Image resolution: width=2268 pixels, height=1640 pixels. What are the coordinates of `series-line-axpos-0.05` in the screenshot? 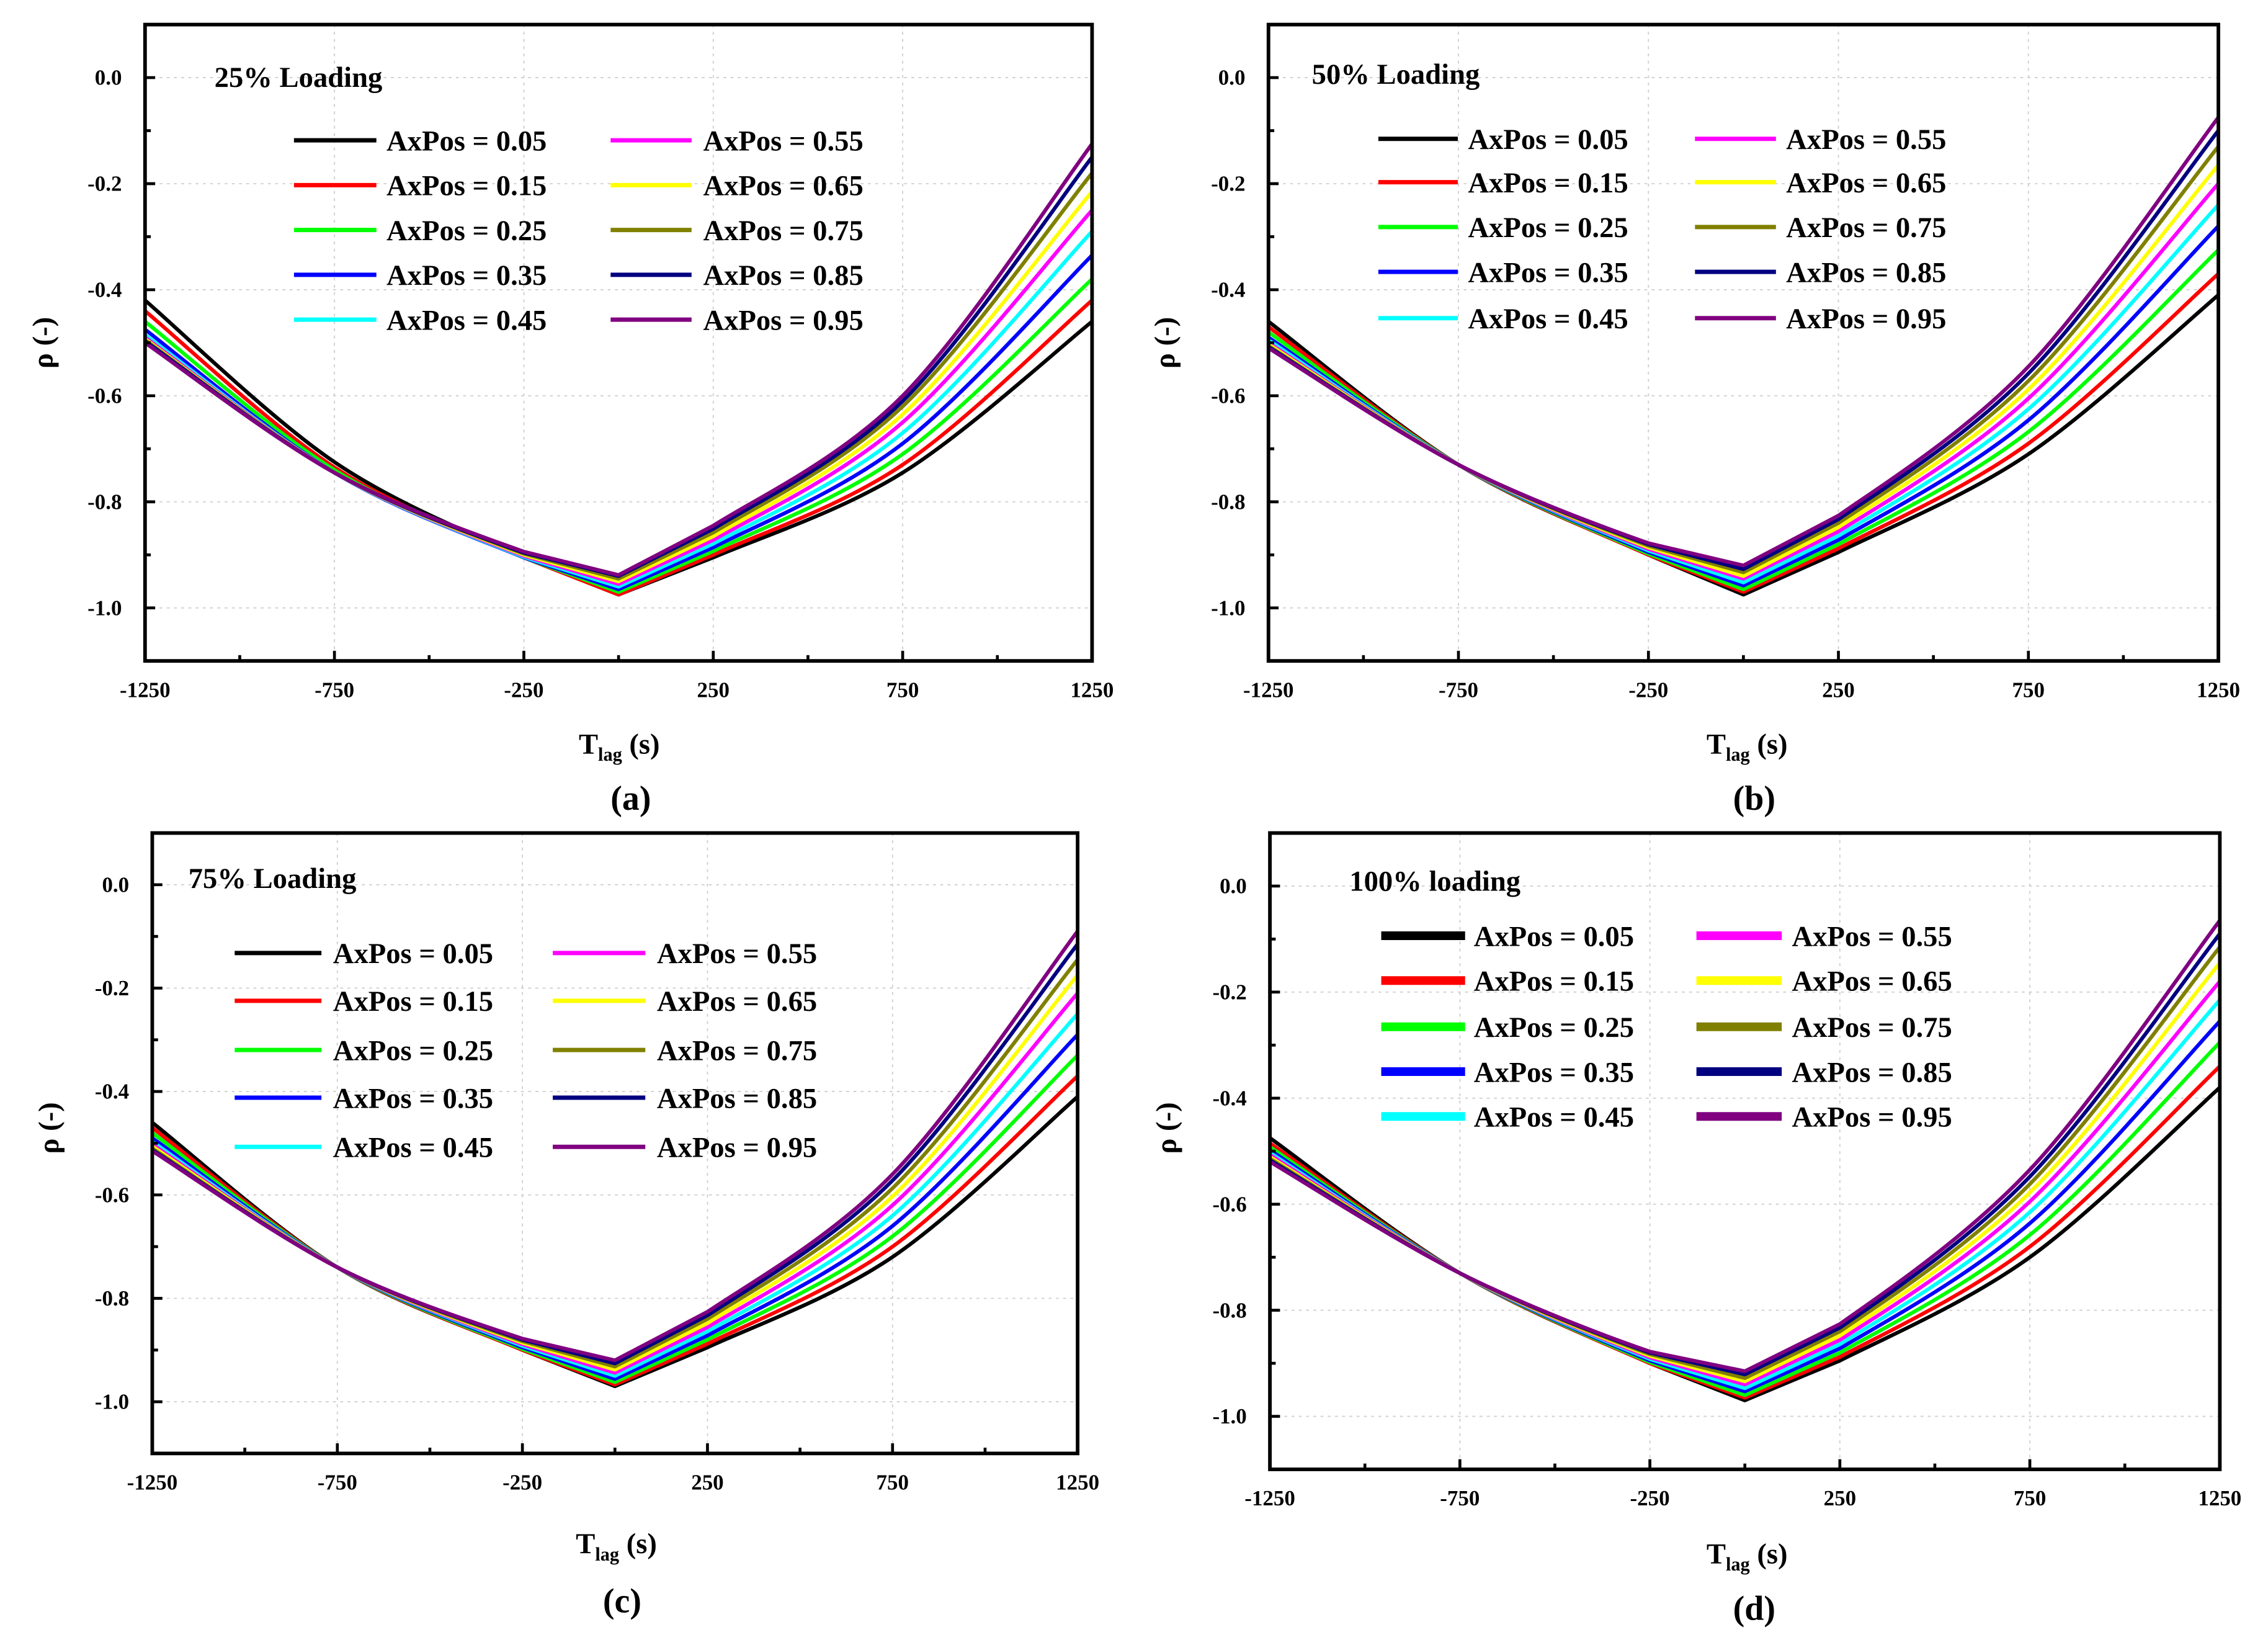 It's located at (618, 447).